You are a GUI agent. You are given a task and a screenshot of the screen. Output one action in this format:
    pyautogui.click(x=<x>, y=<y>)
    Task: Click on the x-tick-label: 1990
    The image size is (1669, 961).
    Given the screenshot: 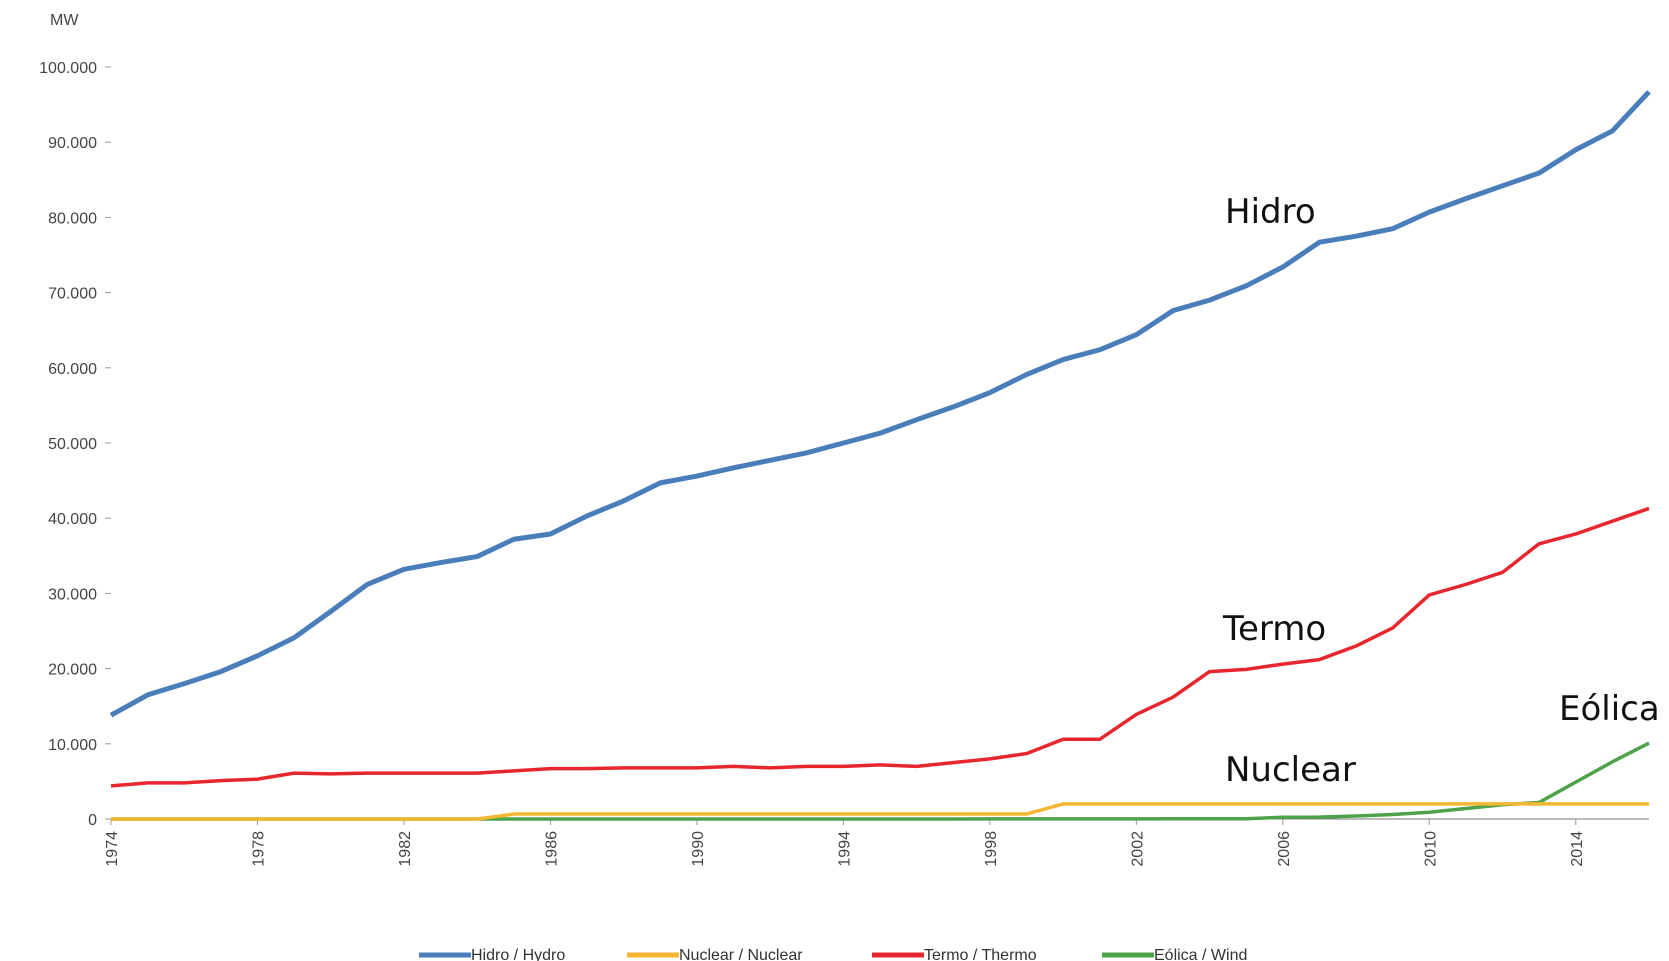 What is the action you would take?
    pyautogui.click(x=698, y=849)
    